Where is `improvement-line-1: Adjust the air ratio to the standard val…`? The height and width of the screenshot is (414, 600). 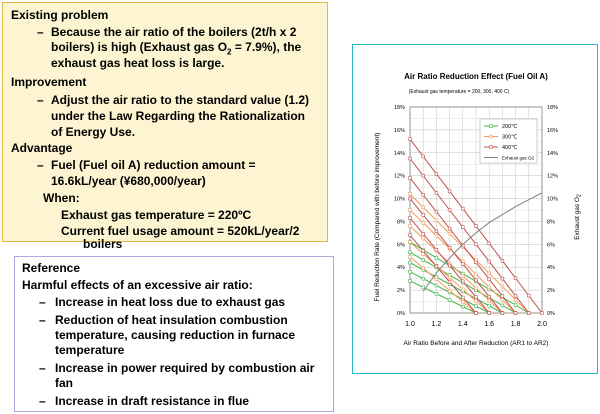 improvement-line-1: Adjust the air ratio to the standard val… is located at coordinates (180, 100).